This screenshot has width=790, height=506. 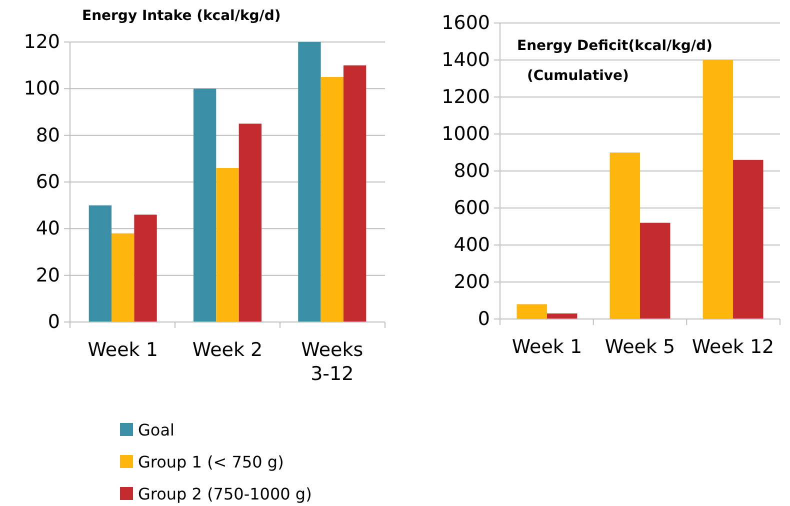 What do you see at coordinates (42, 42) in the screenshot?
I see `y-tick-label: 120` at bounding box center [42, 42].